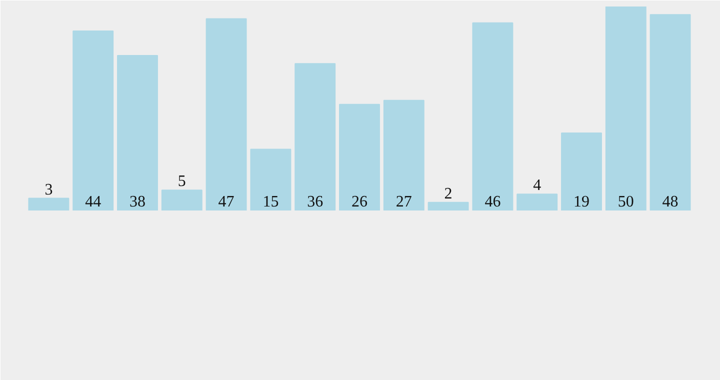  Describe the element at coordinates (670, 202) in the screenshot. I see `data-label: 48` at that location.